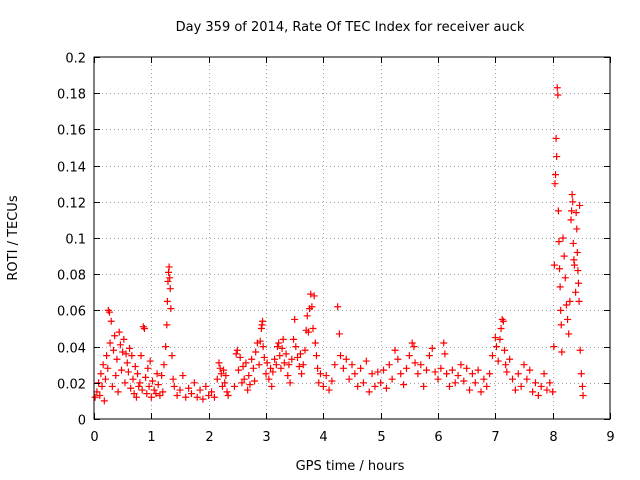 Image resolution: width=640 pixels, height=480 pixels. Describe the element at coordinates (71, 95) in the screenshot. I see `y-tick-label: 0.18` at that location.